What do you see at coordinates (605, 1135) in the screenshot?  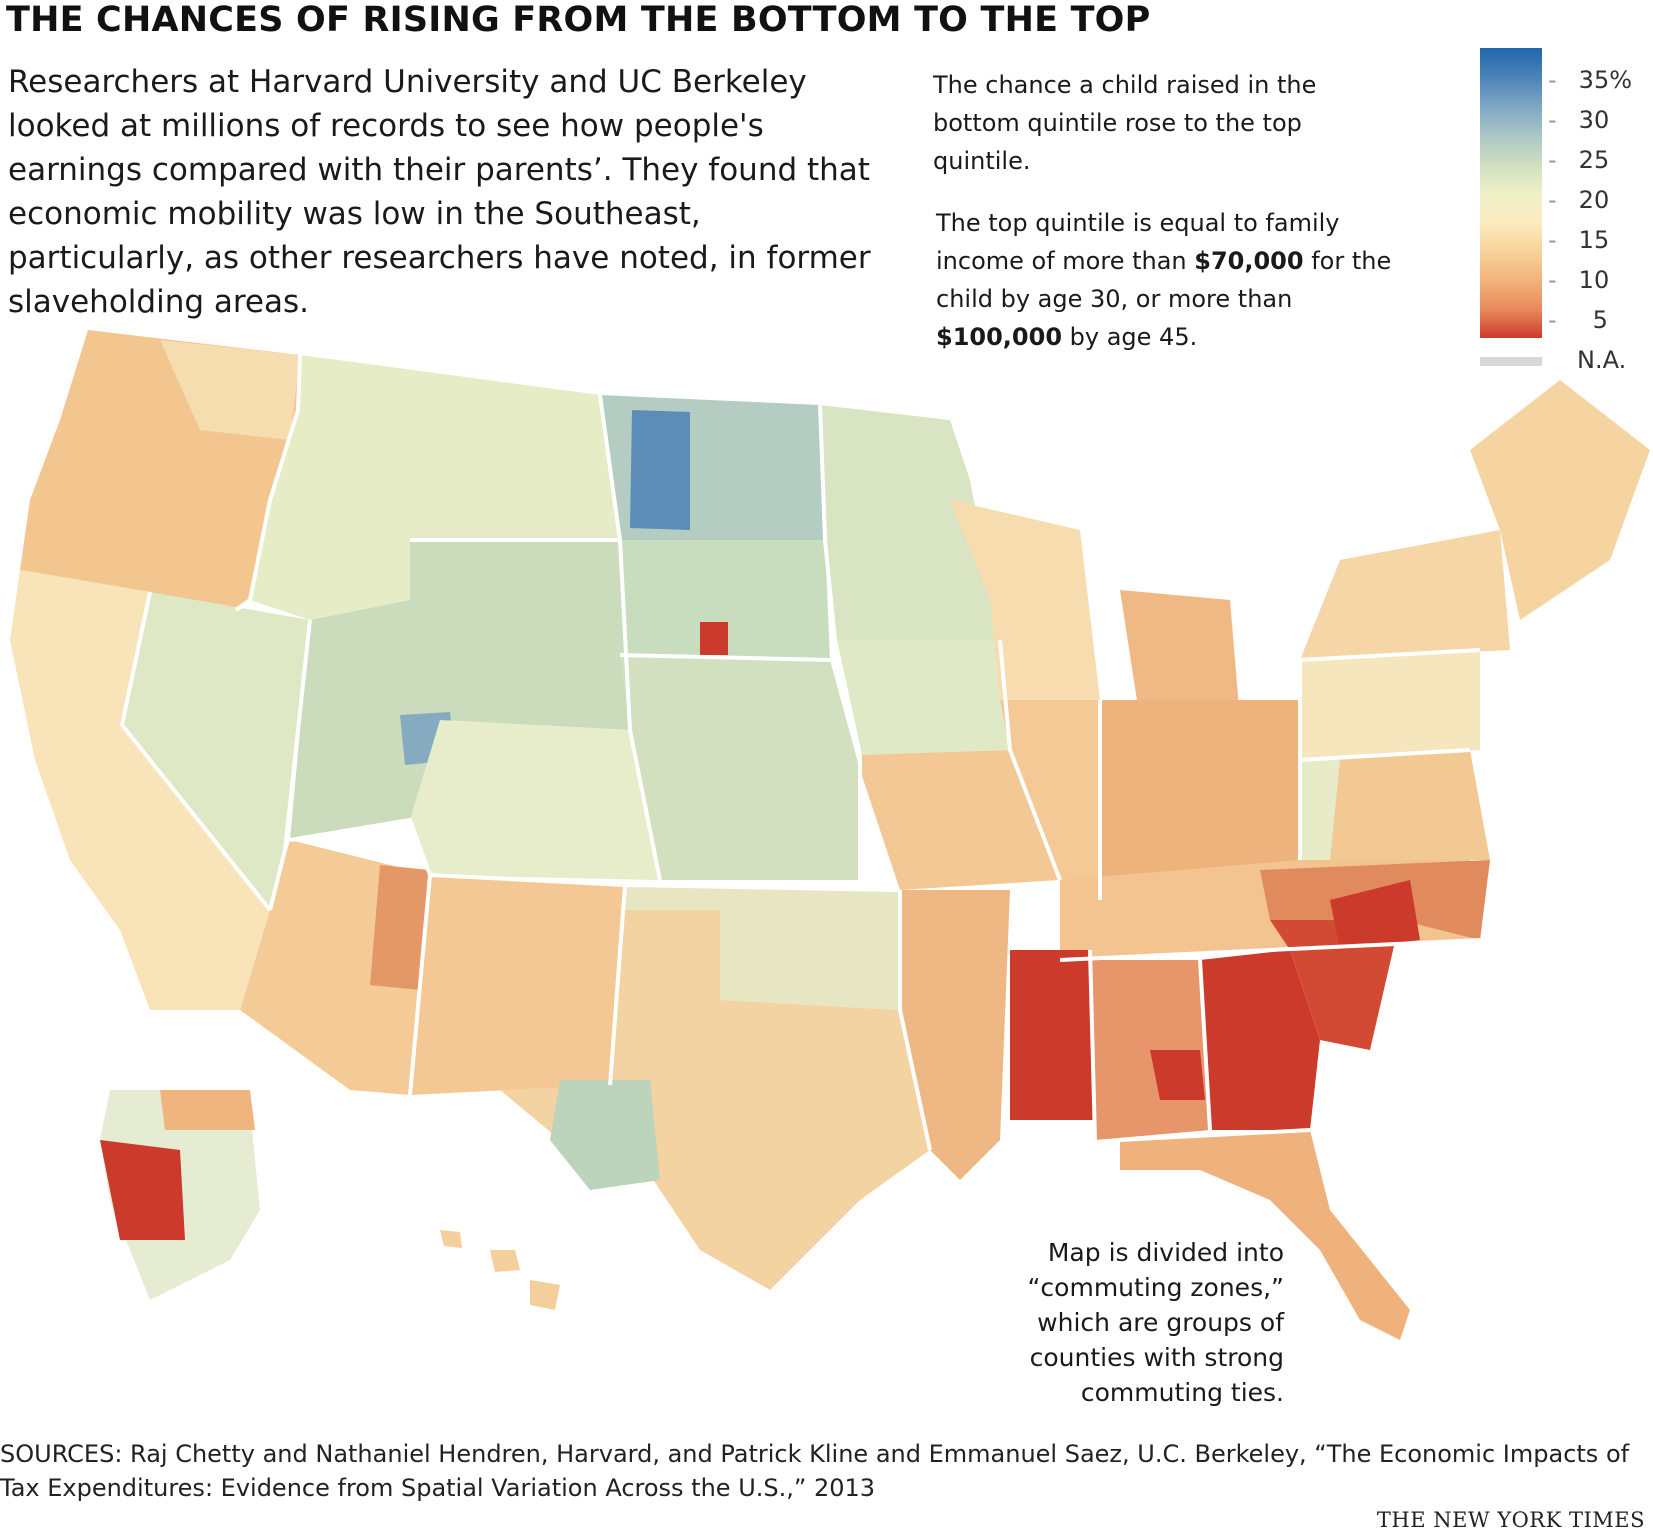 I see `region-texas-west-green` at bounding box center [605, 1135].